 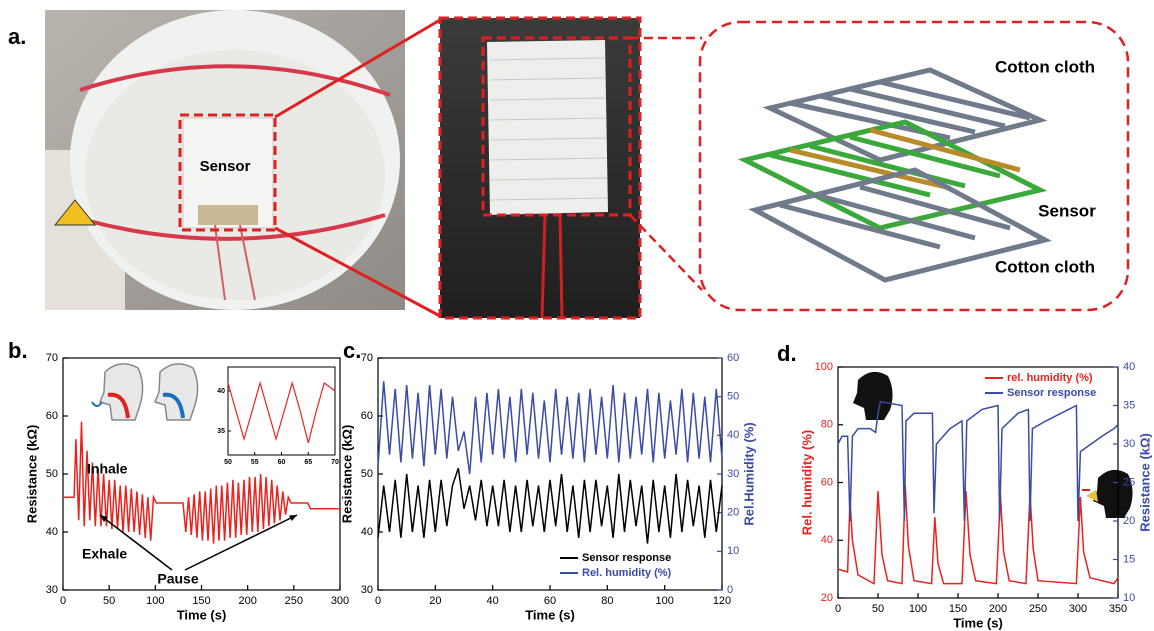 I want to click on x-tick-label: 60, so click(x=550, y=601).